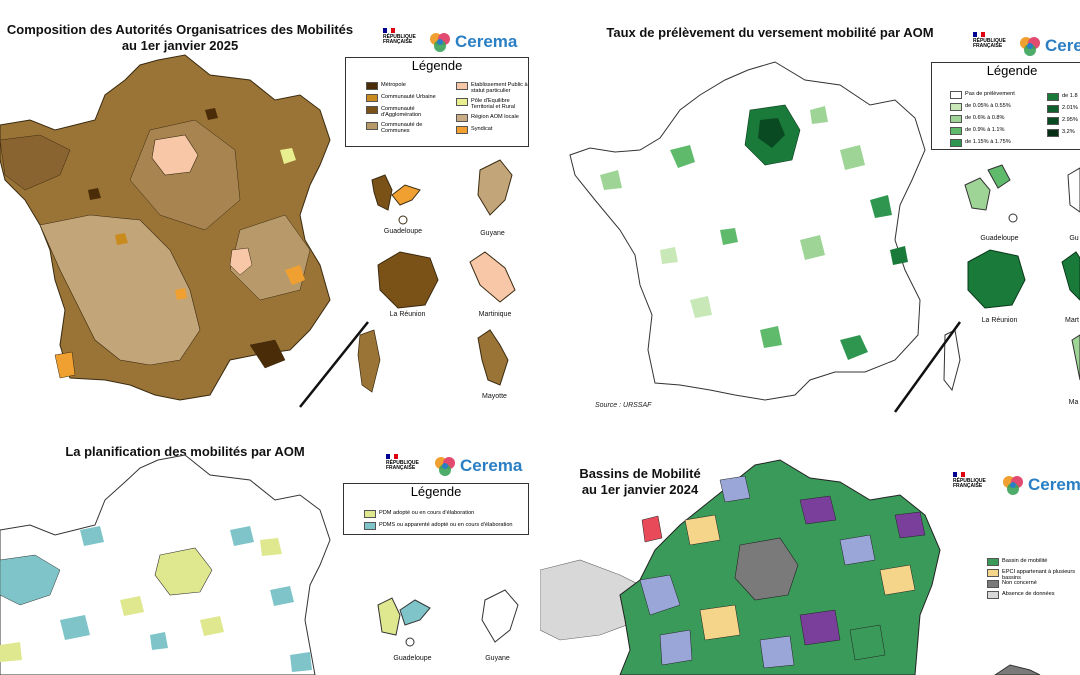 The height and width of the screenshot is (675, 1080). Describe the element at coordinates (386, 86) in the screenshot. I see `legend-item: Métropole` at that location.